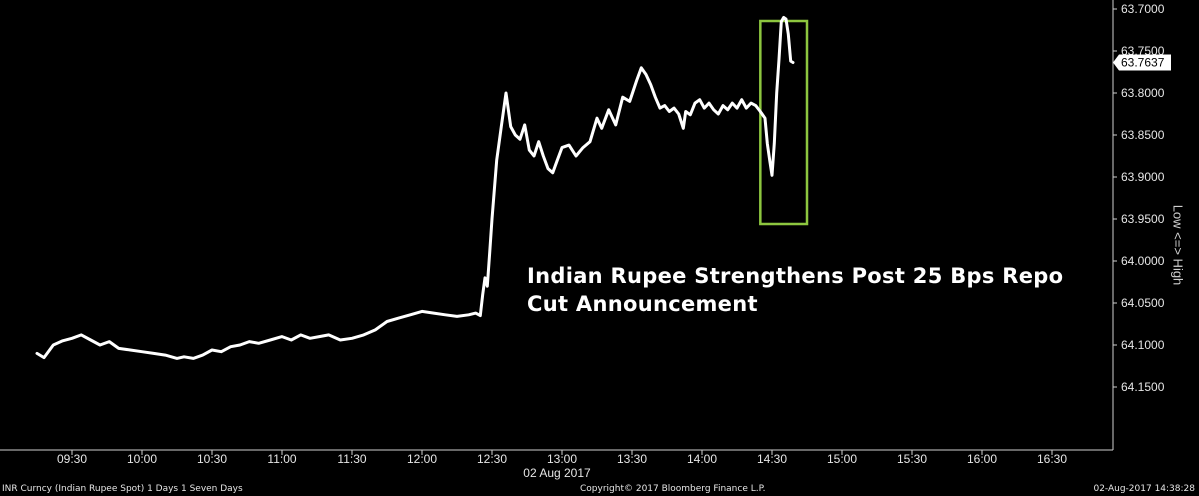  What do you see at coordinates (1144, 489) in the screenshot?
I see `footer-timestamp: 02-Aug-2017 14:38:28` at bounding box center [1144, 489].